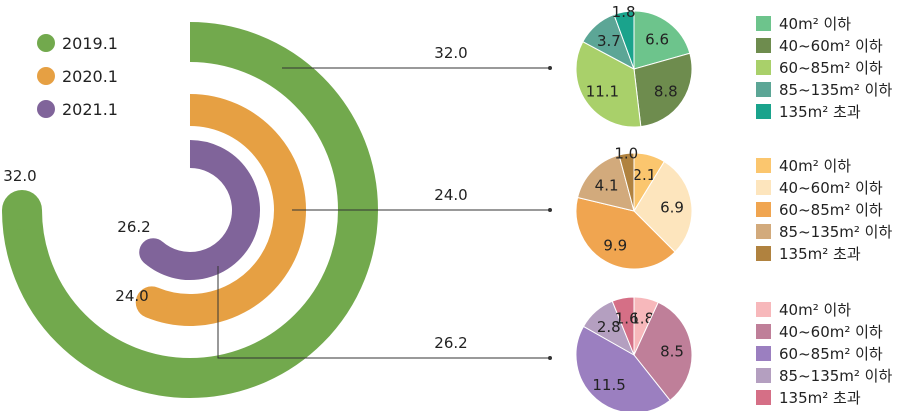 The width and height of the screenshot is (900, 411). I want to click on legend-marker-2019.1, so click(46, 43).